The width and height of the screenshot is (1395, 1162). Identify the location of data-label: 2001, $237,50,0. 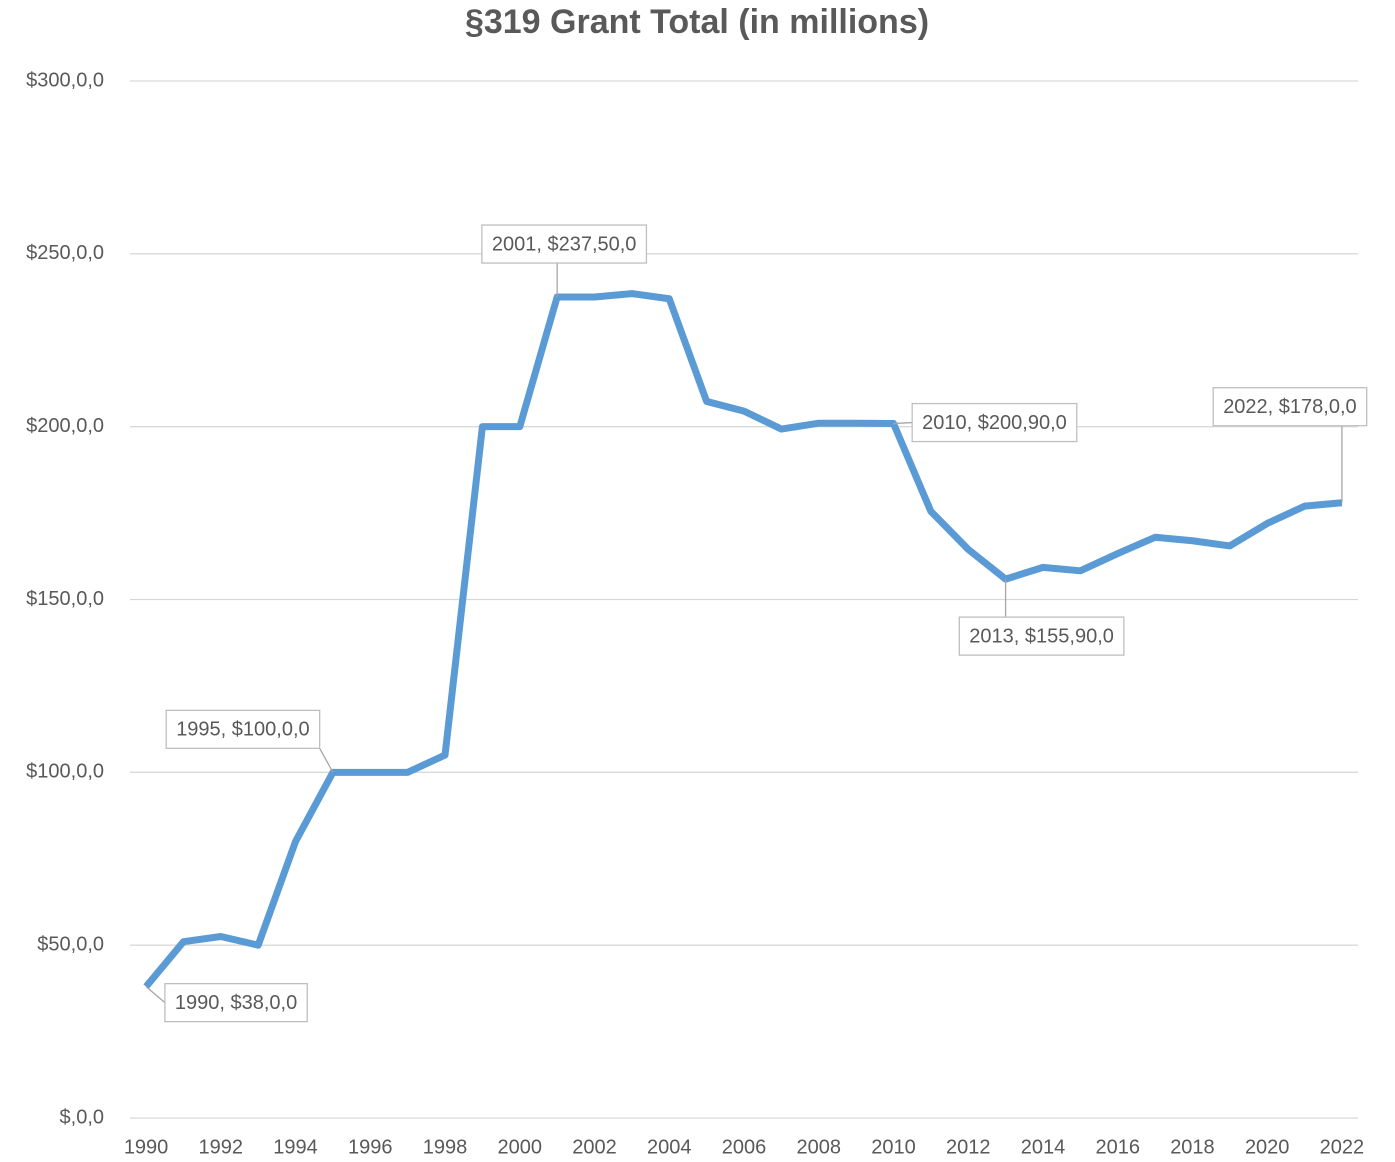
(564, 244).